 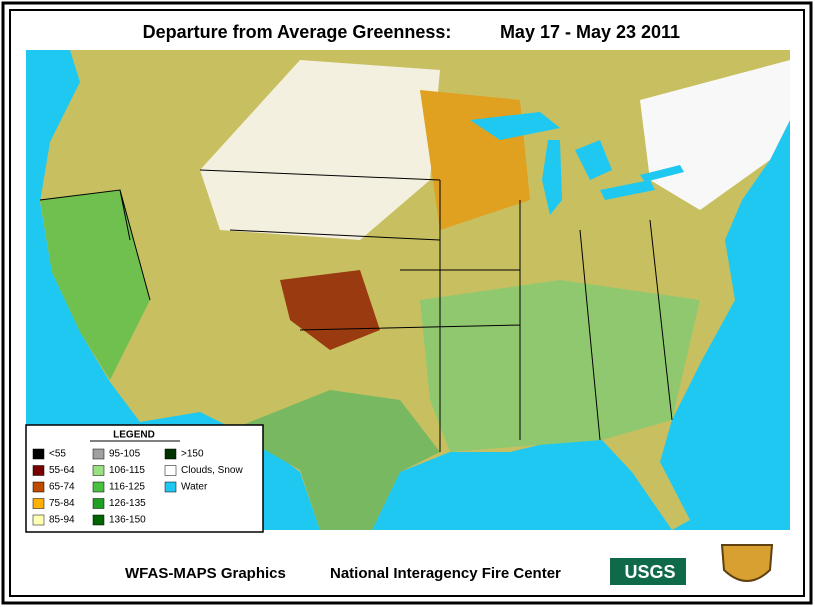 I want to click on legend-label: >150, so click(x=192, y=454).